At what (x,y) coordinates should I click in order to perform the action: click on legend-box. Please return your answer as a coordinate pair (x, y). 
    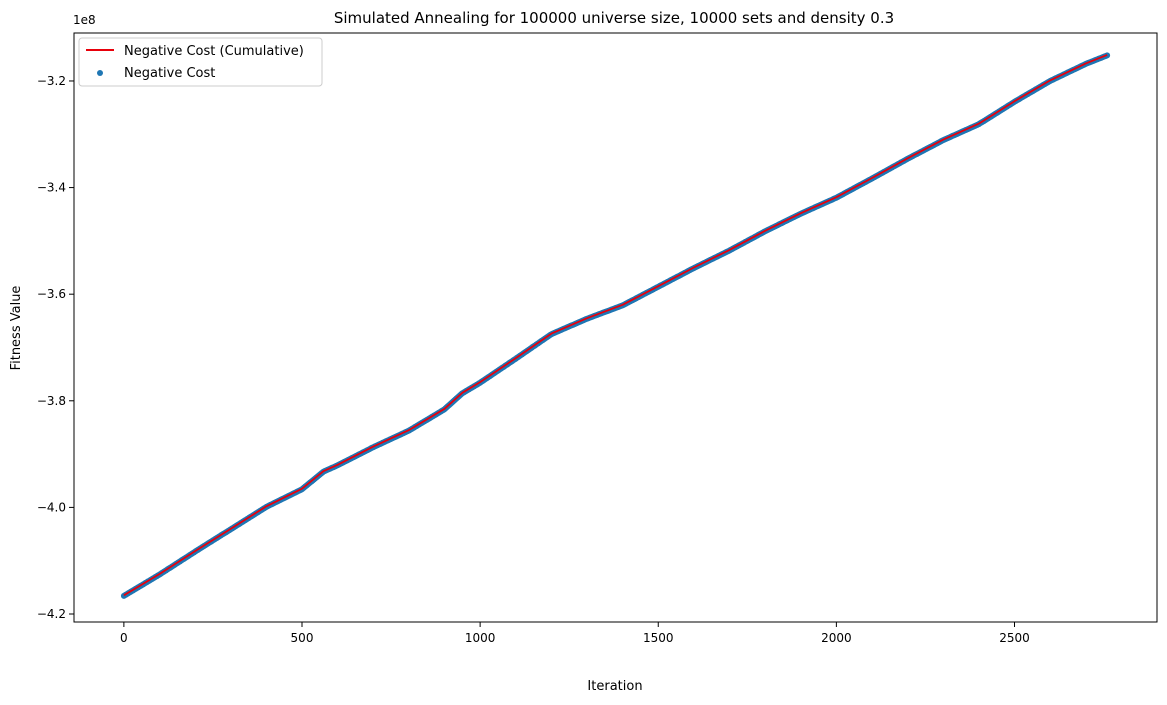
    Looking at the image, I should click on (200, 62).